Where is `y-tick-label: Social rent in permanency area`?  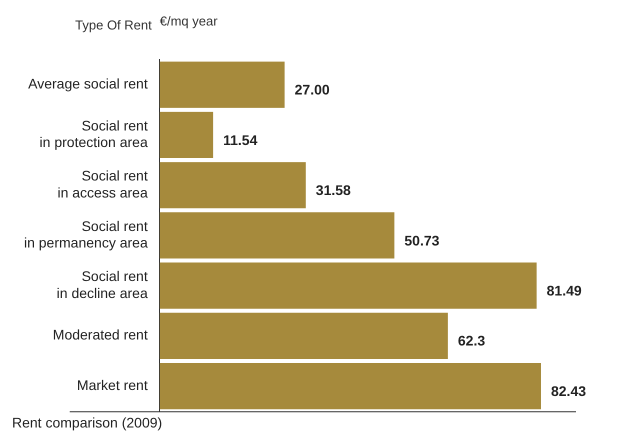 y-tick-label: Social rent in permanency area is located at coordinates (86, 234).